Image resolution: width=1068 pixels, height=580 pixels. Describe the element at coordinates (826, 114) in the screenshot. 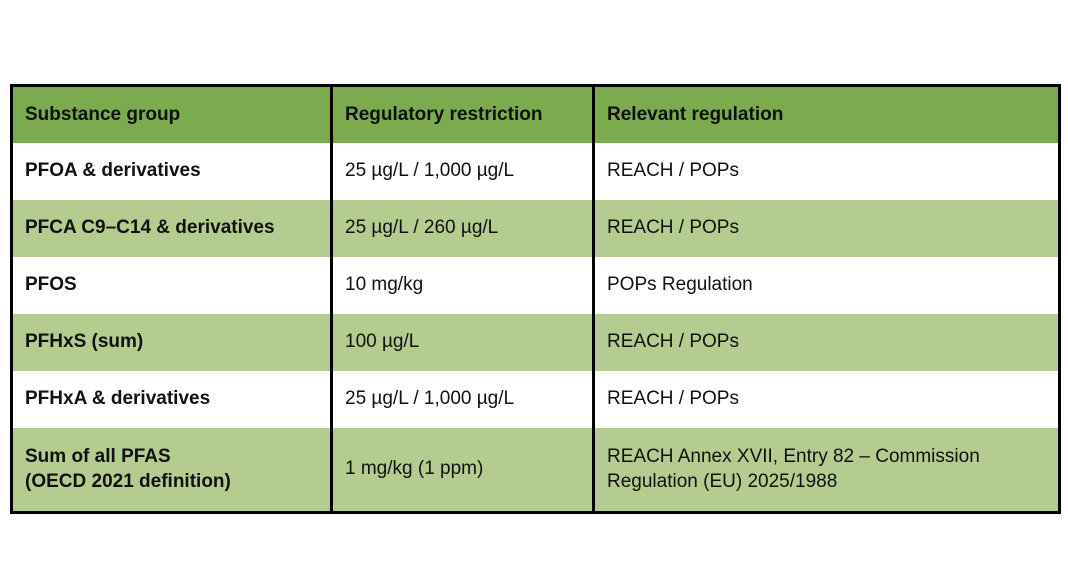

I see `column-header-relevant-regulation: Relevant regulation` at that location.